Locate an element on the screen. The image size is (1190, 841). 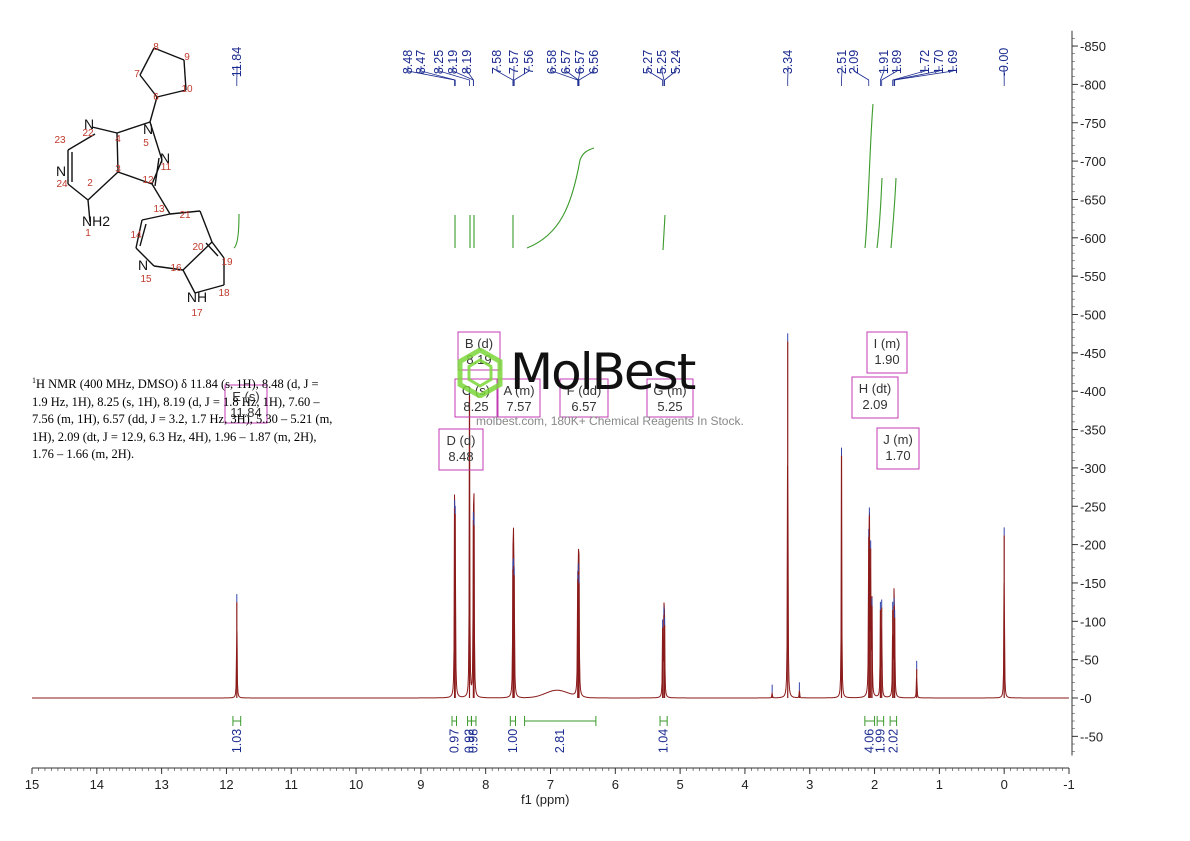
y-tick-label: -100 is located at coordinates (1093, 621).